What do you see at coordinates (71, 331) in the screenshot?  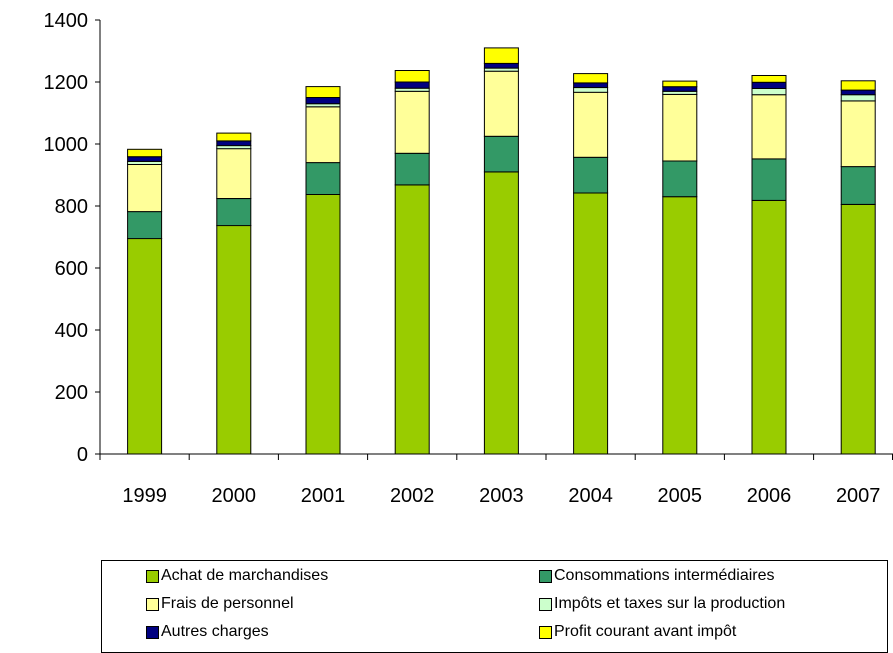 I see `y-tick-label: 400` at bounding box center [71, 331].